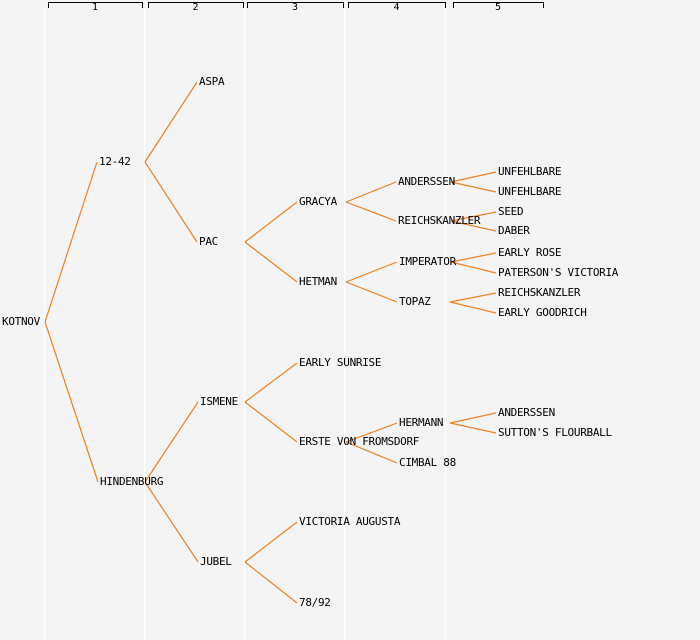  Describe the element at coordinates (526, 412) in the screenshot. I see `node-anderssen-2: ANDERSSEN` at that location.